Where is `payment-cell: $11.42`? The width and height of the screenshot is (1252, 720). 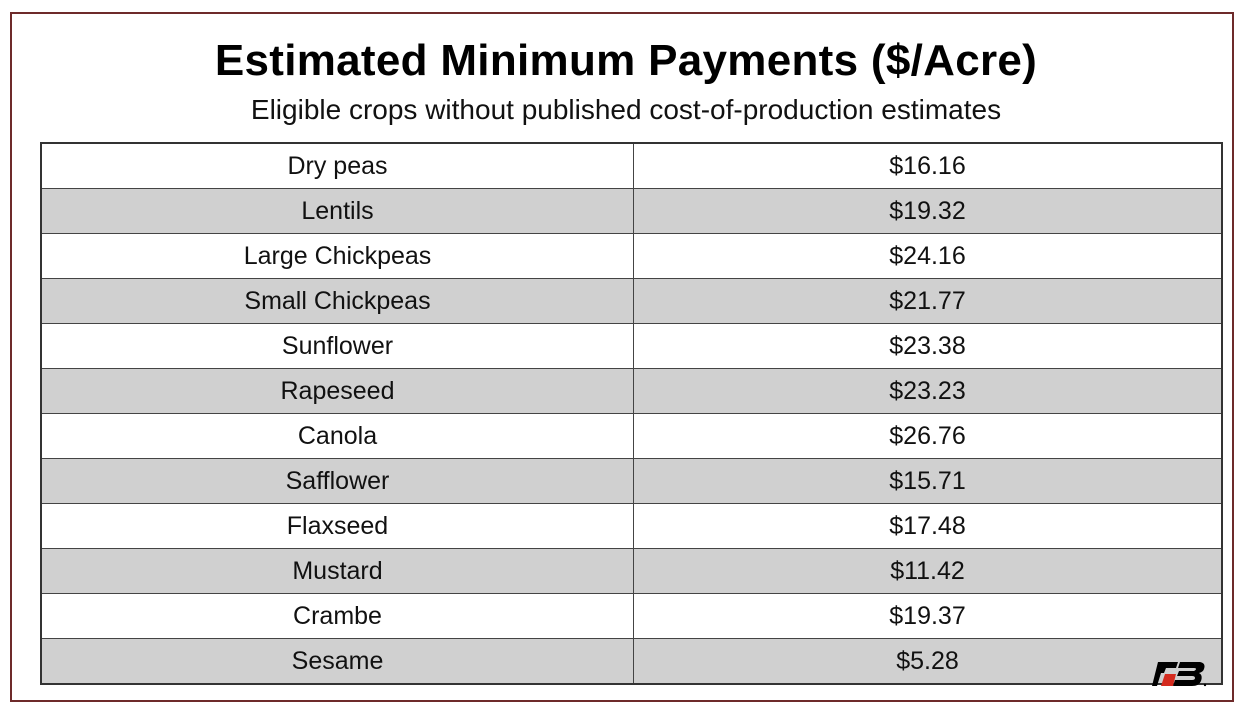
payment-cell: $11.42 is located at coordinates (928, 571).